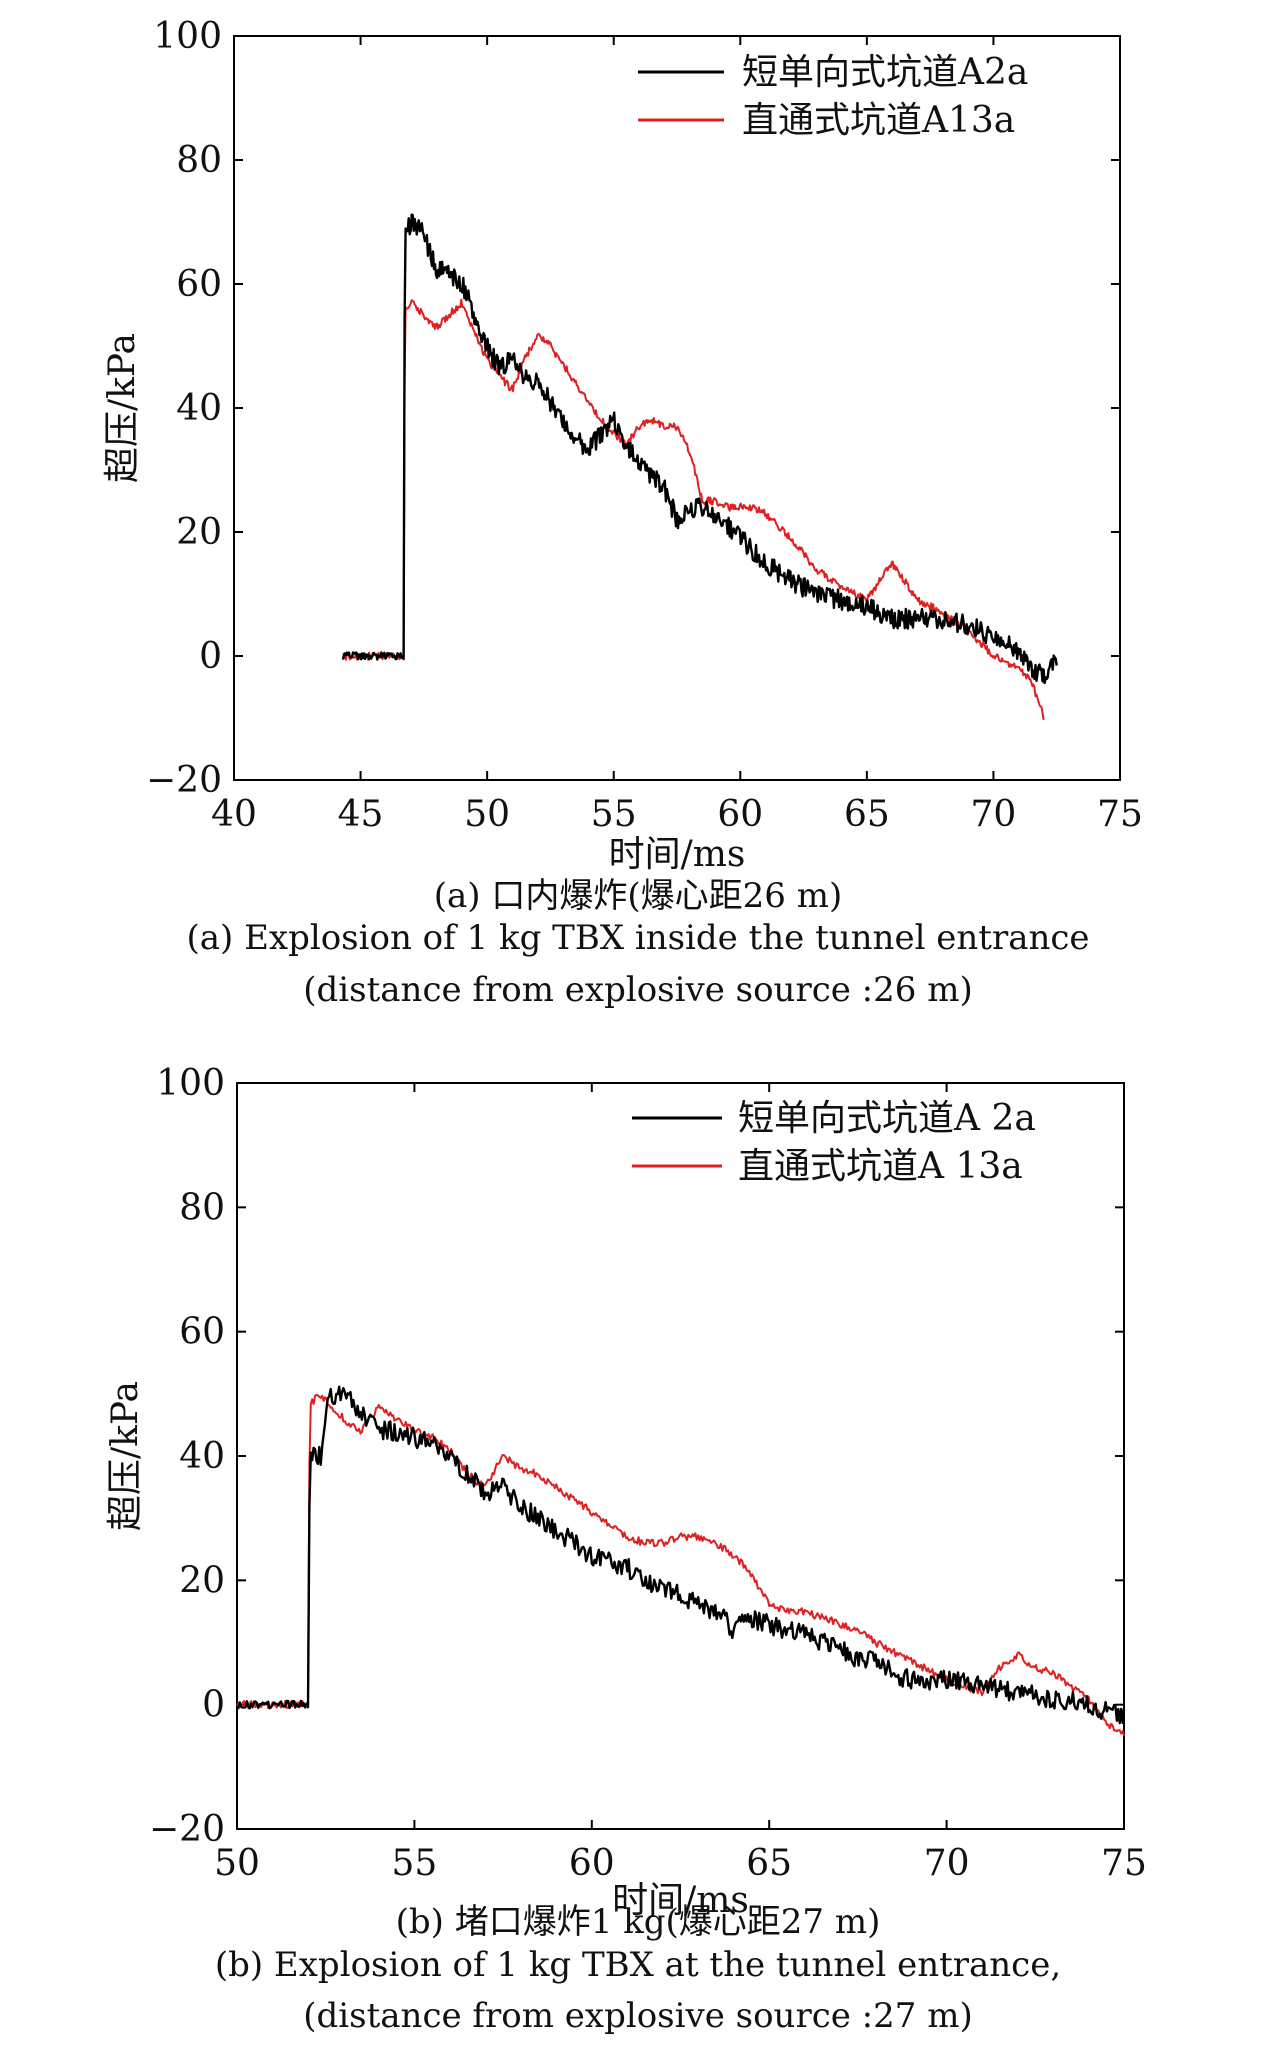  Describe the element at coordinates (887, 1118) in the screenshot. I see `legend-label: 短单向式坑道A 2a` at that location.